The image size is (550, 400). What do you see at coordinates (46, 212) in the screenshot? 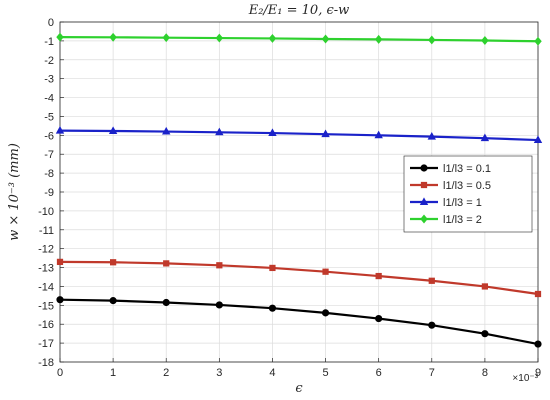
I see `y-tick-label: -10` at bounding box center [46, 212].